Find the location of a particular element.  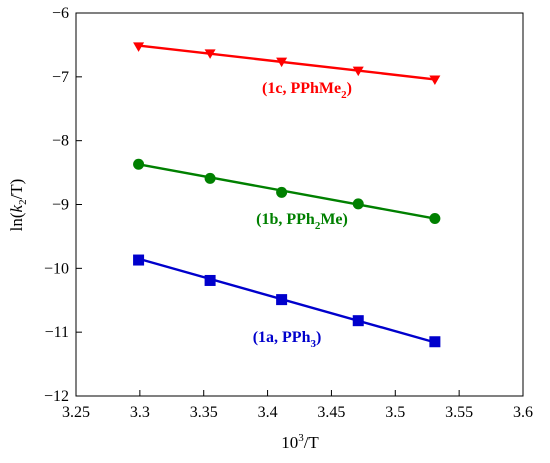

fit-line-1c is located at coordinates (287, 62).